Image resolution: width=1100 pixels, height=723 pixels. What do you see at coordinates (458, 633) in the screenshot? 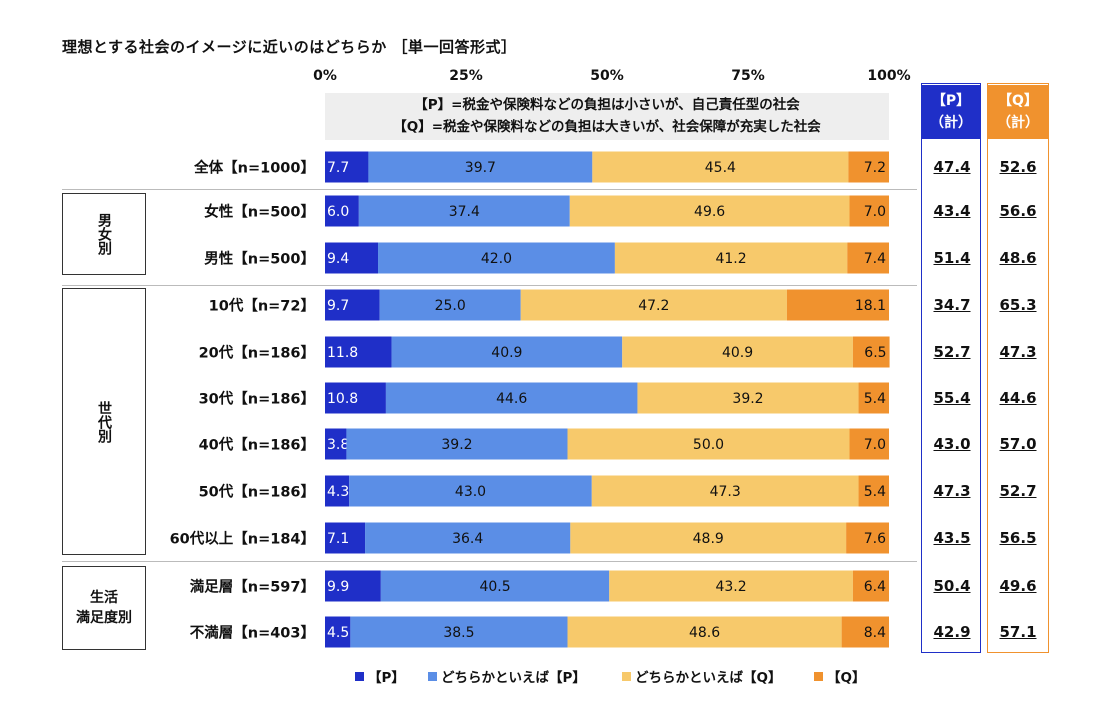
I see `data-label-lean-p: 38.5` at bounding box center [458, 633].